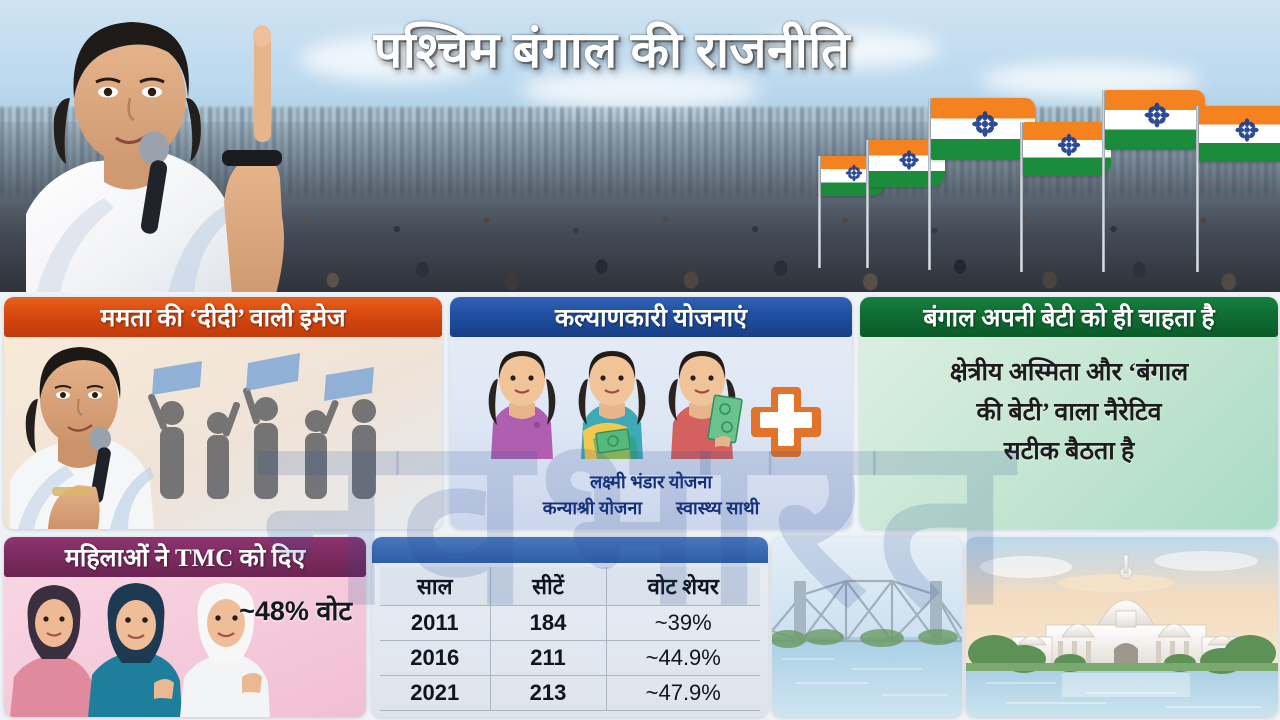 The height and width of the screenshot is (720, 1280). I want to click on cell-seats: 213, so click(548, 693).